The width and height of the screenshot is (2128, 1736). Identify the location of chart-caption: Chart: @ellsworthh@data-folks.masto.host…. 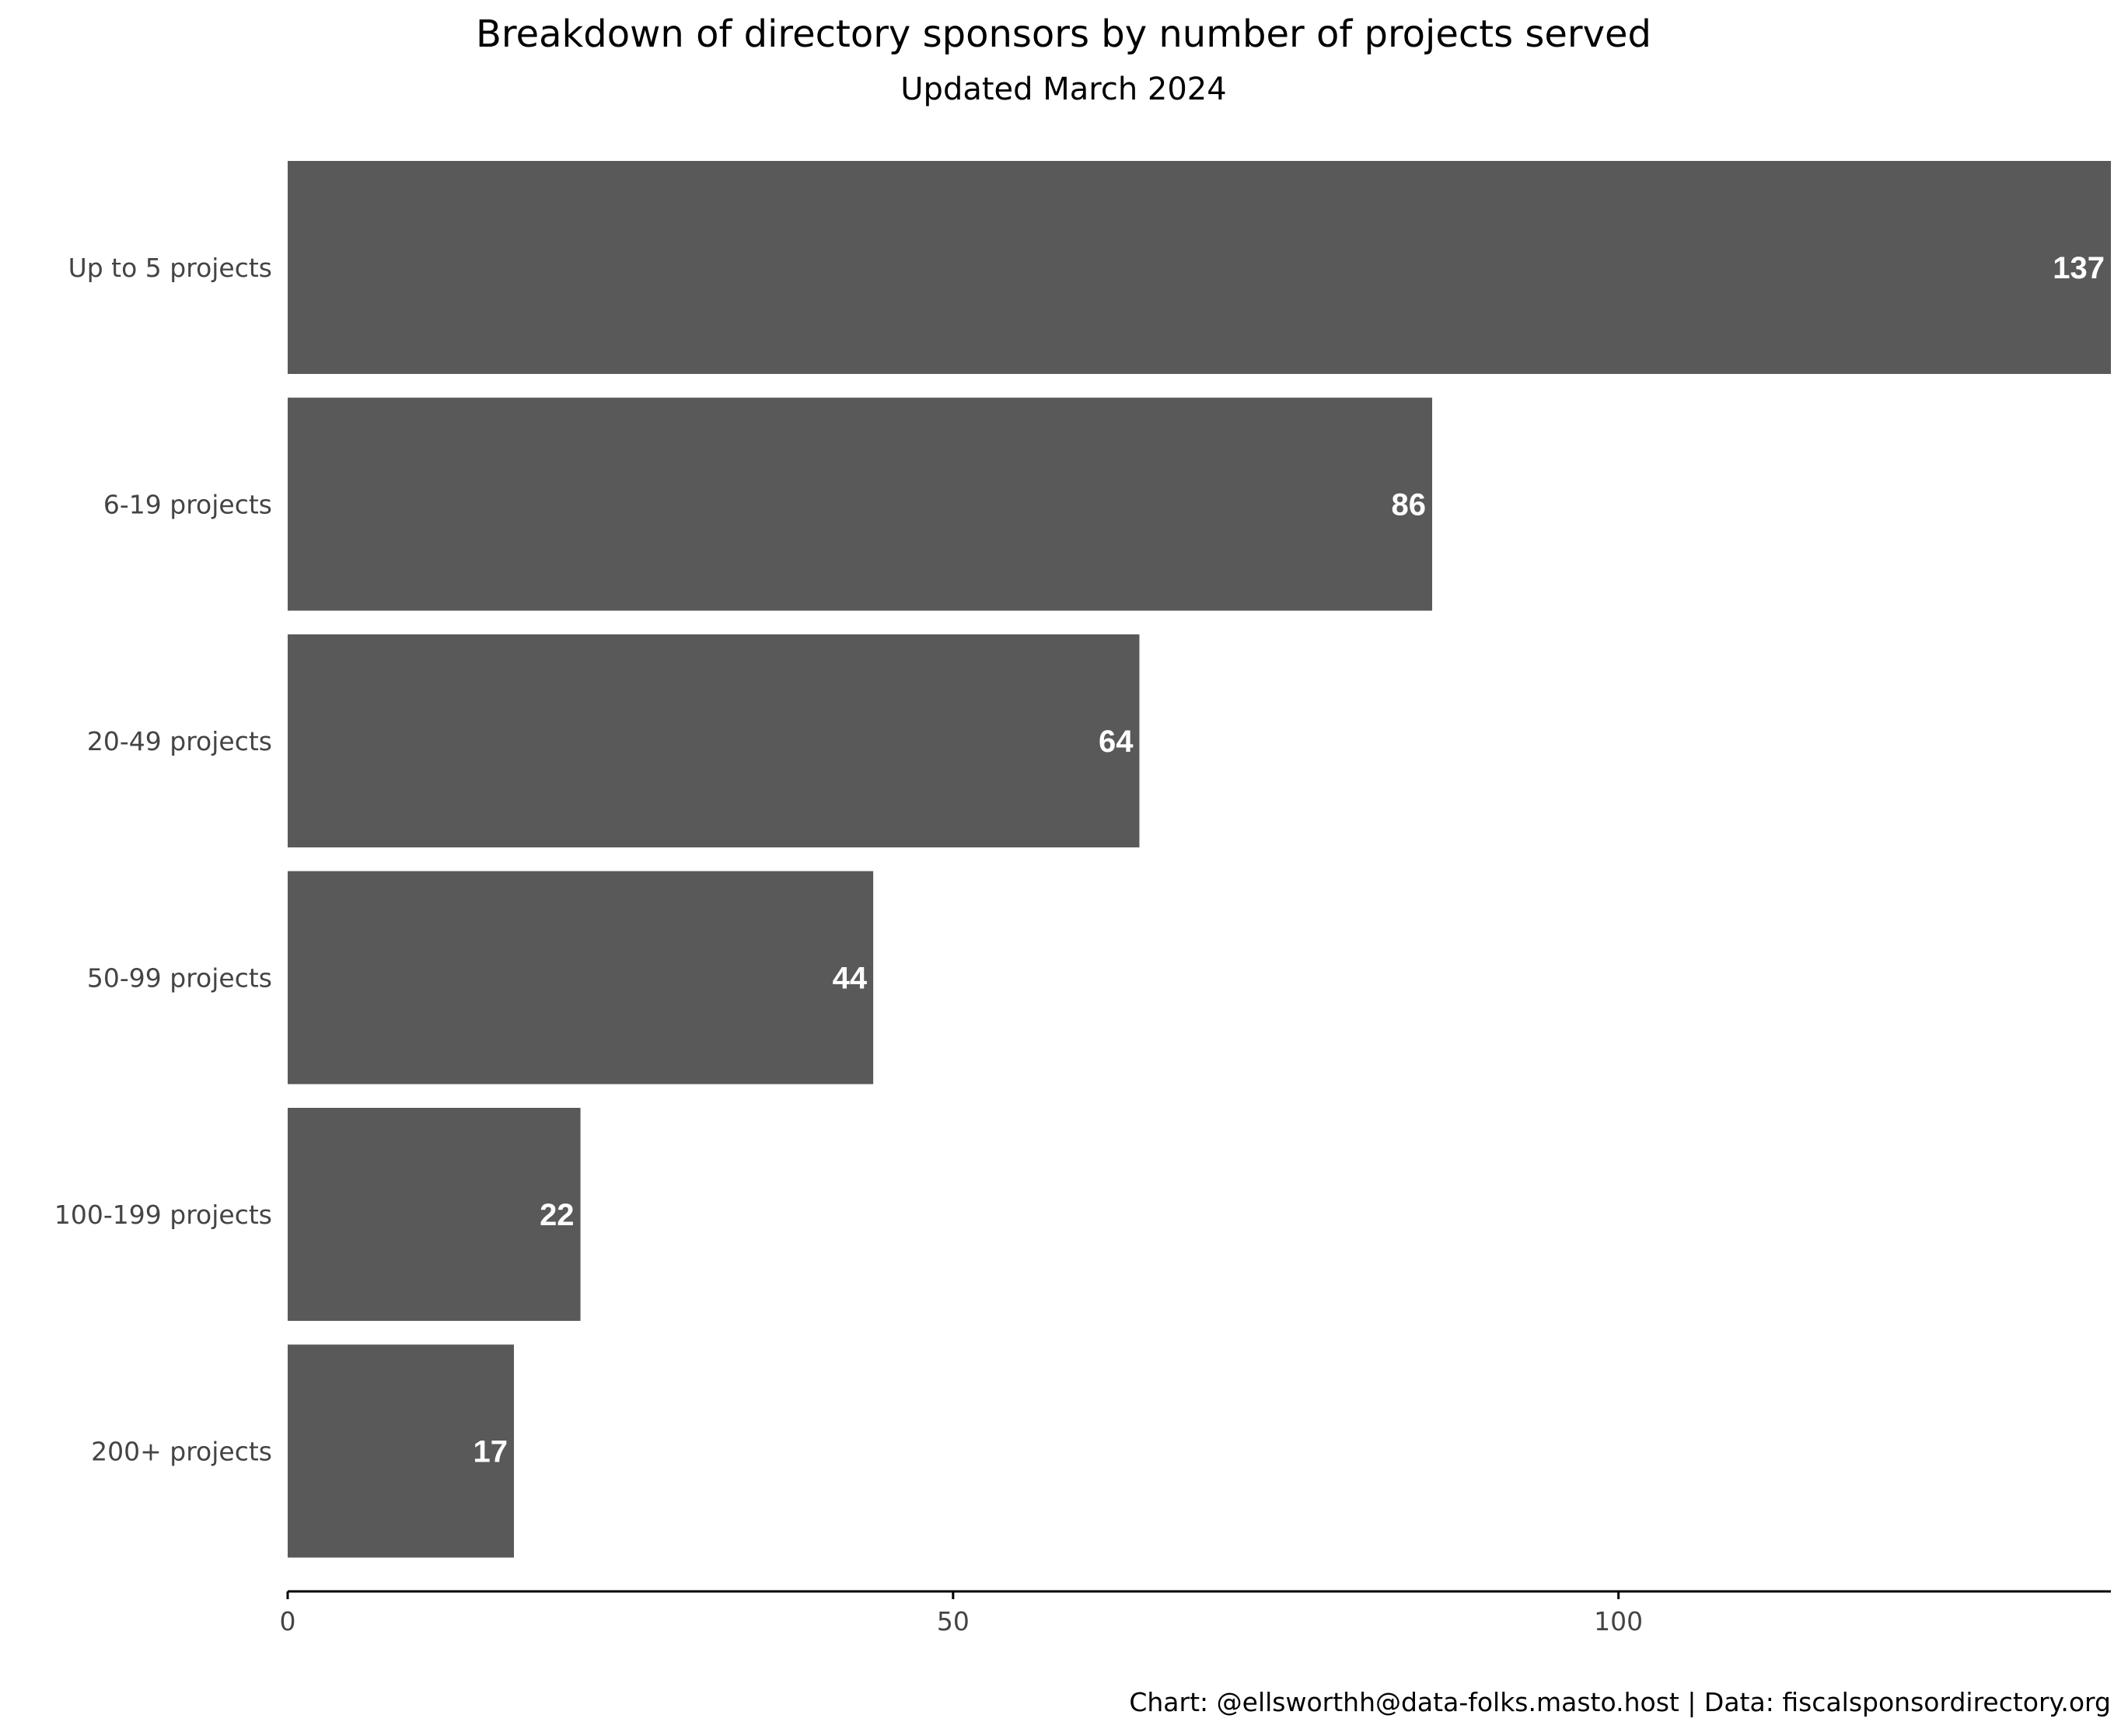
(1620, 1702).